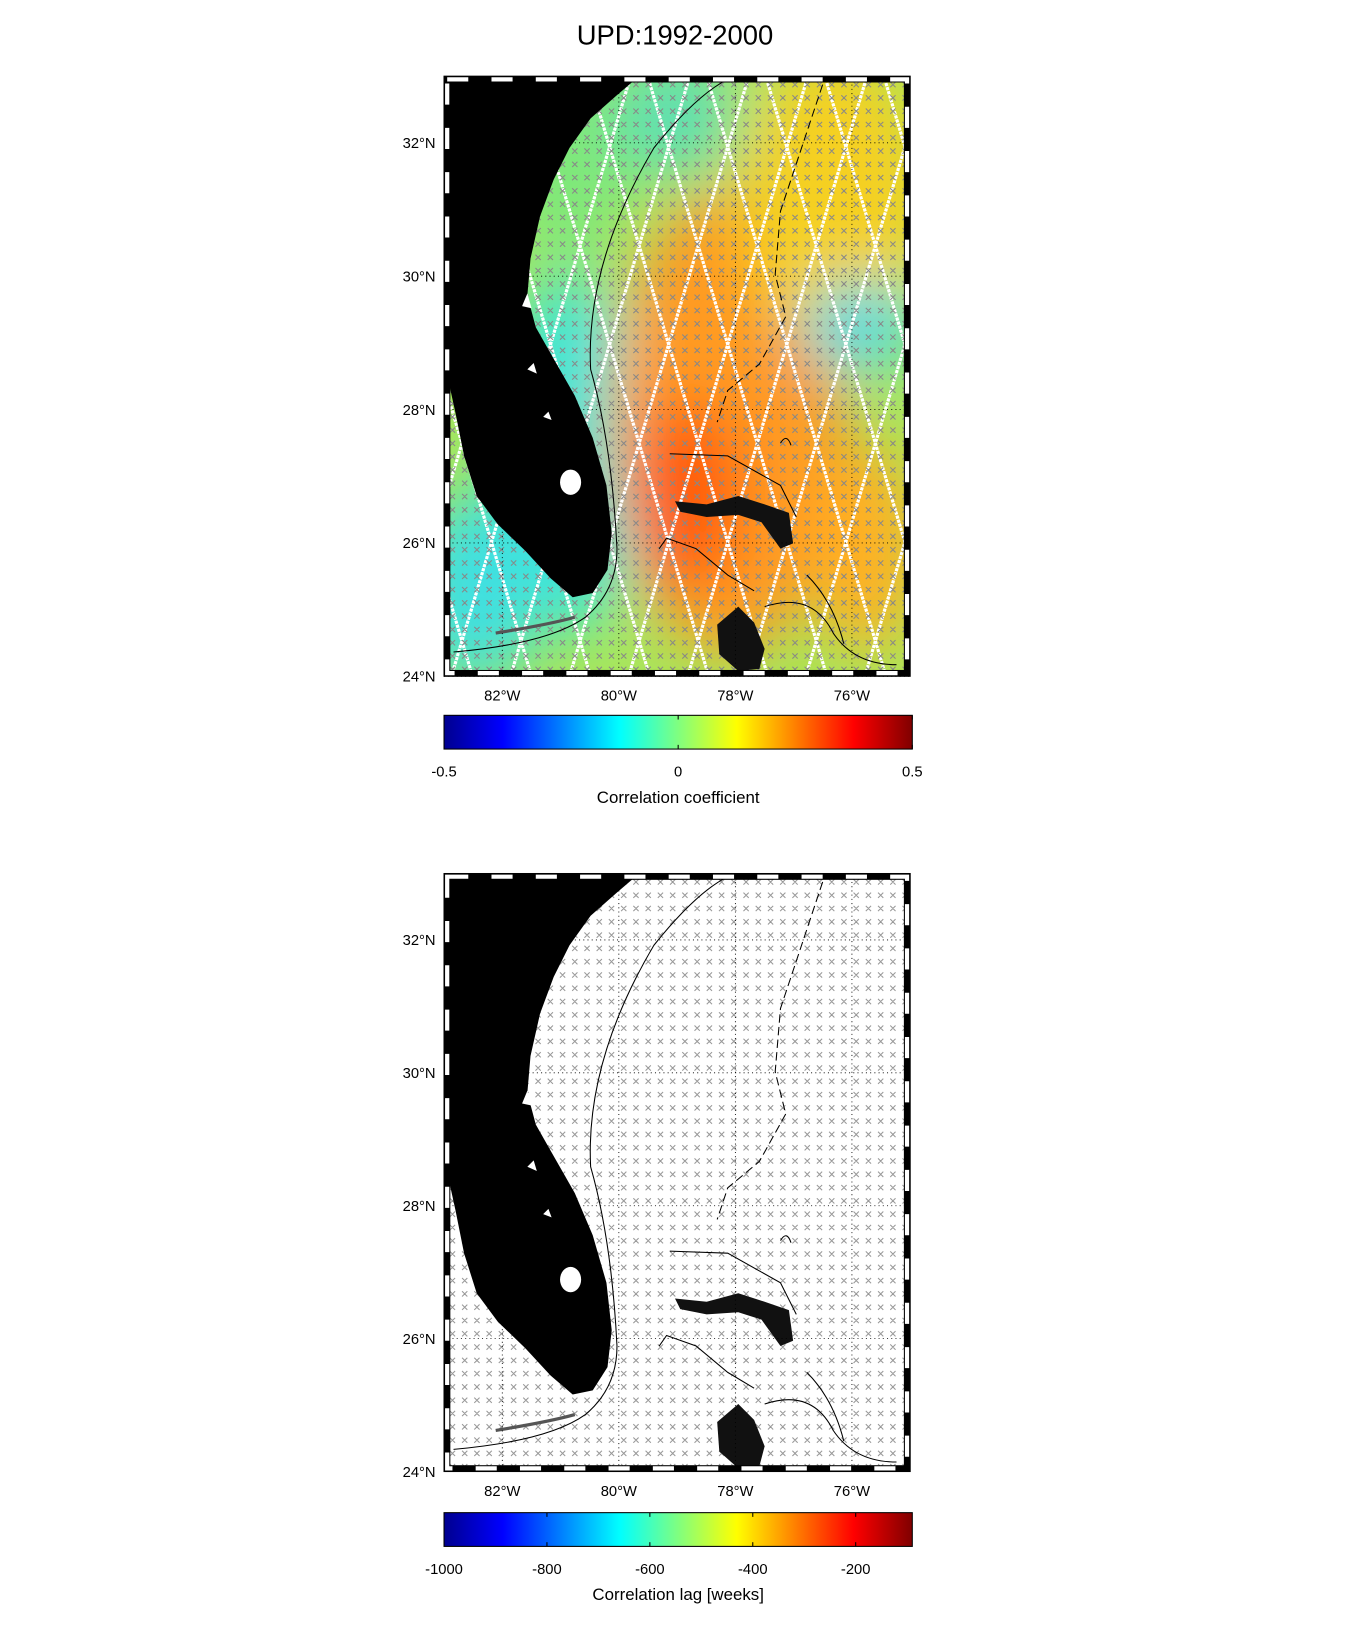  Describe the element at coordinates (443, 772) in the screenshot. I see `colorbar-tick-label: -0.5` at that location.